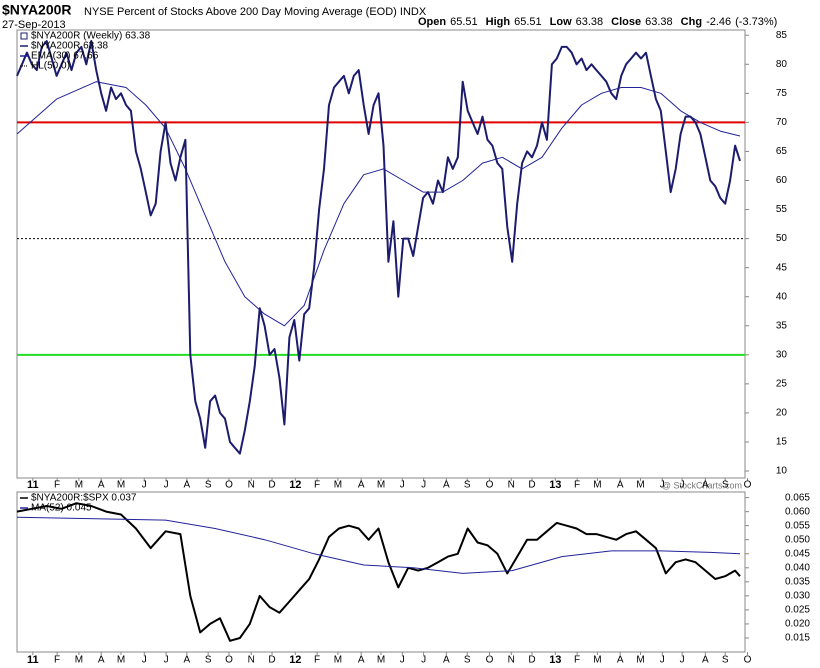 Image resolution: width=820 pixels, height=668 pixels. Describe the element at coordinates (91, 36) in the screenshot. I see `legend-title: $NYA200R (Weekly) 63.38` at that location.